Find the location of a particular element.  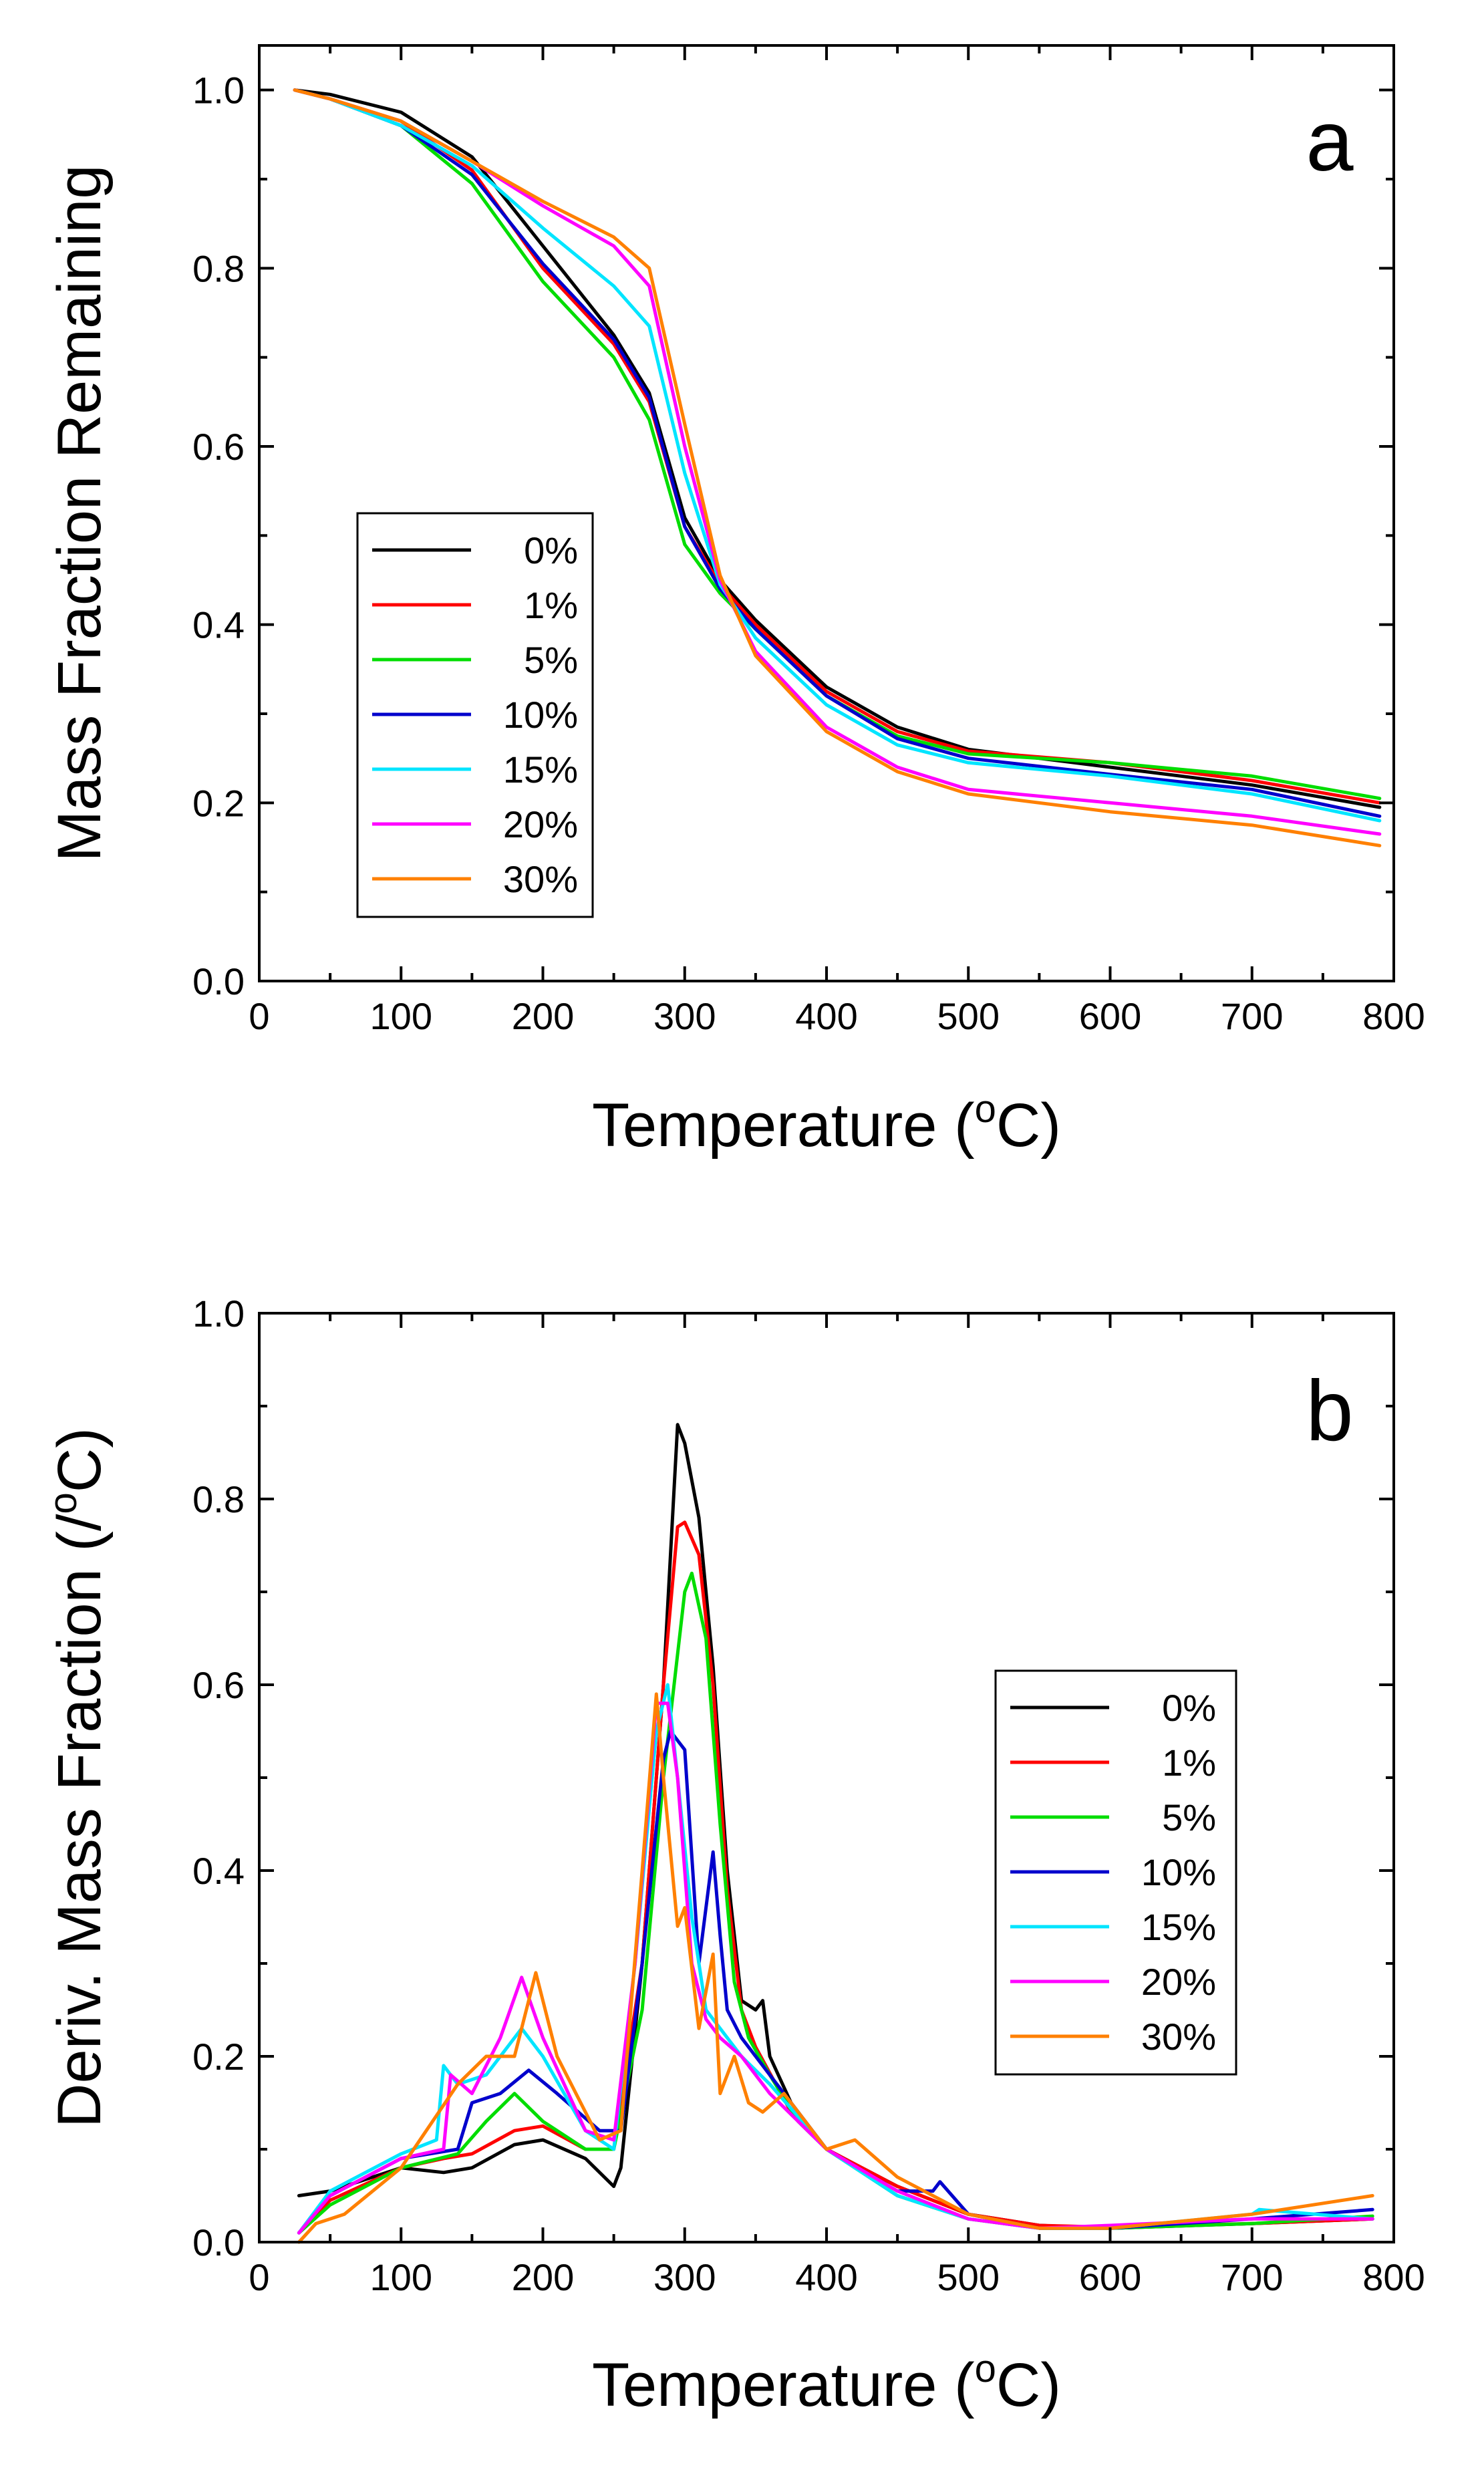

y-axis-title: Mass Fraction Remaining is located at coordinates (79, 512).